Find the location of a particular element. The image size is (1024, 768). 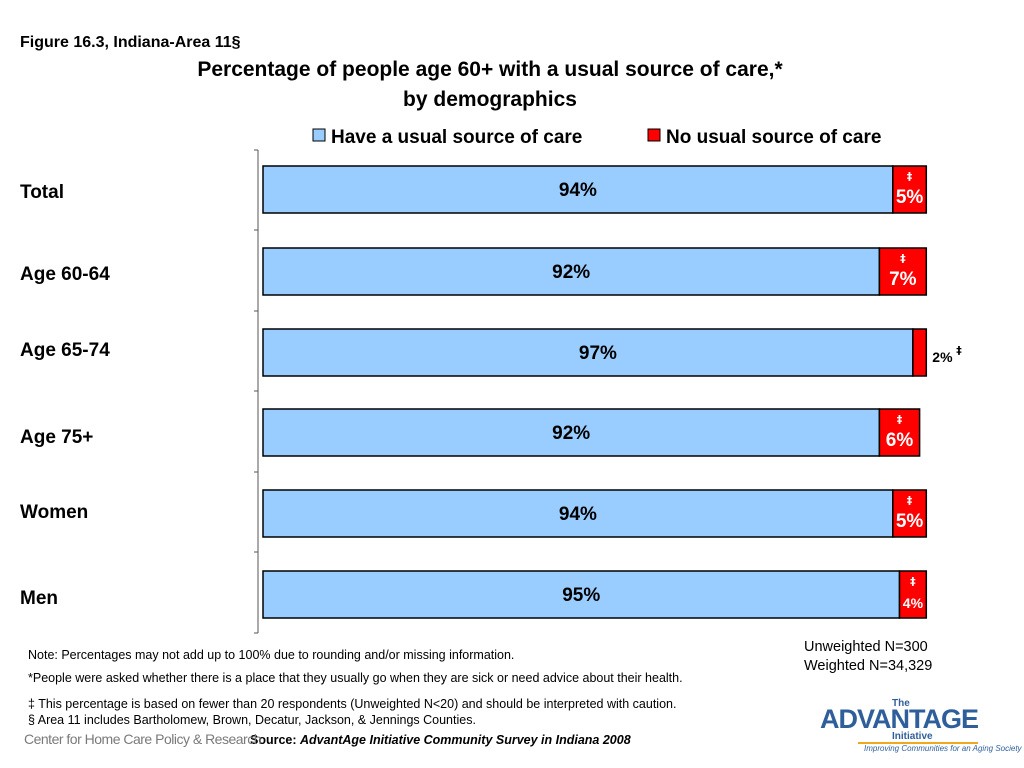

unweighted-n: Unweighted N=300 is located at coordinates (866, 647).